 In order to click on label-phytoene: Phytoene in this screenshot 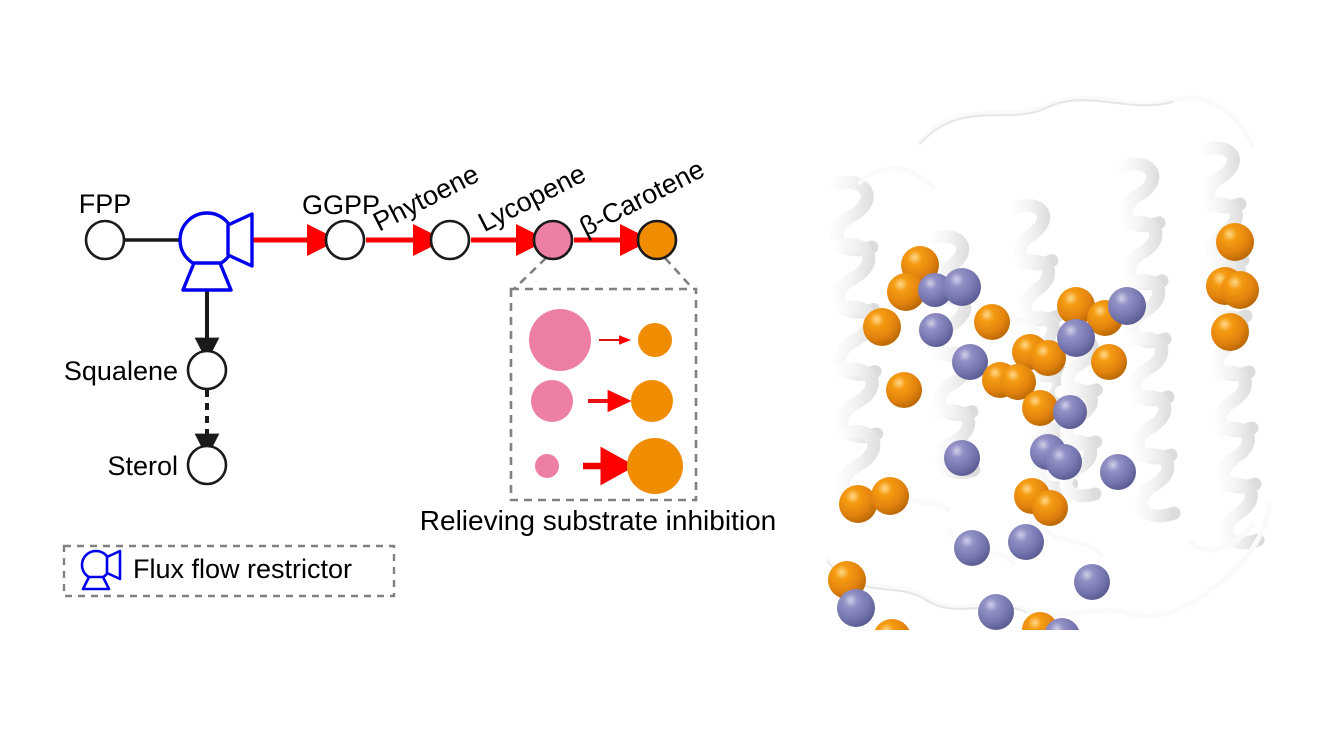, I will do `click(425, 198)`.